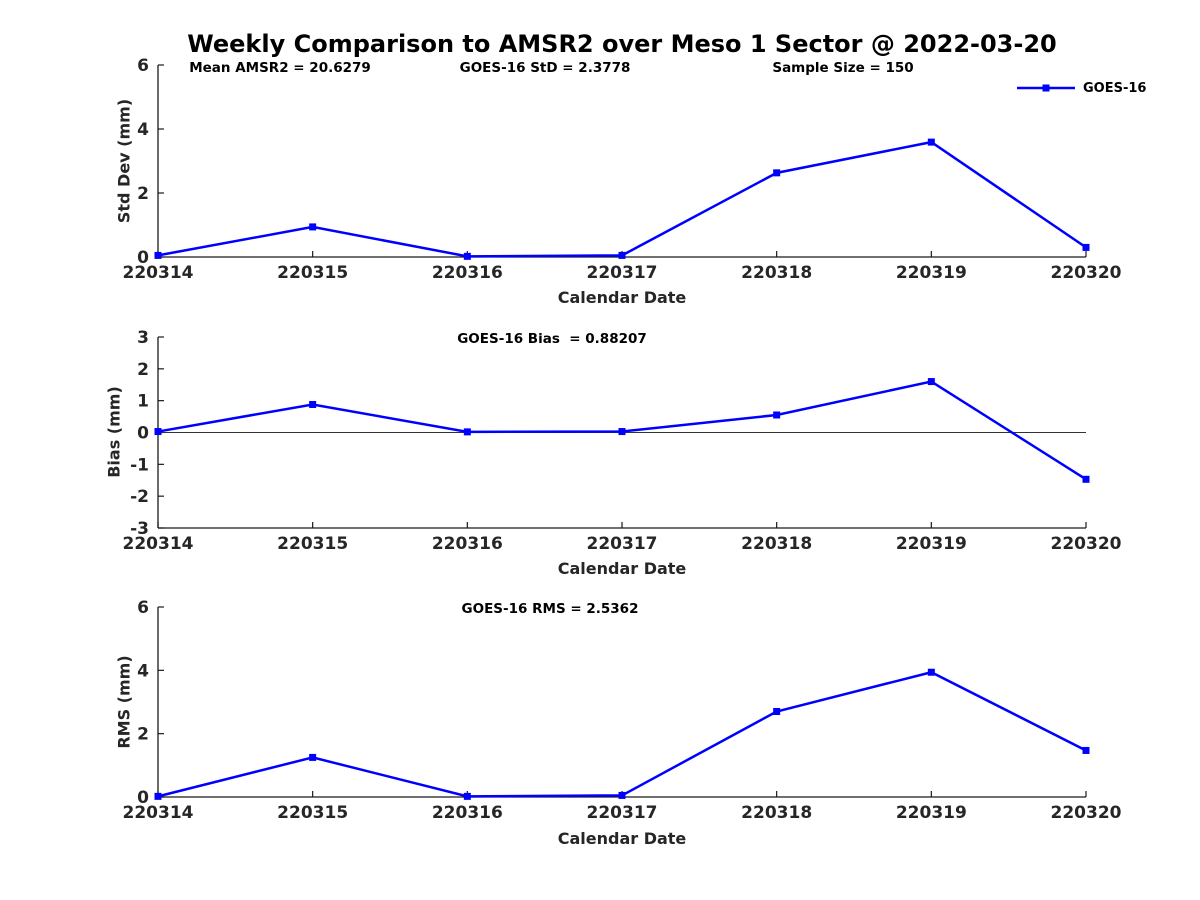 This screenshot has height=900, width=1200. Describe the element at coordinates (552, 339) in the screenshot. I see `annotation-goes16-bias: GOES-16 Bias = 0.88207` at that location.